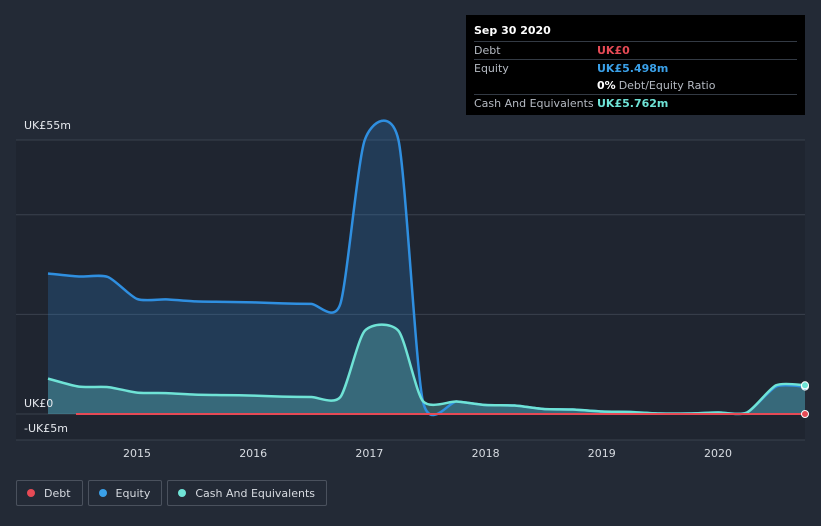 This screenshot has height=526, width=821. What do you see at coordinates (253, 453) in the screenshot?
I see `x-axis-tick-2016: 2016` at bounding box center [253, 453].